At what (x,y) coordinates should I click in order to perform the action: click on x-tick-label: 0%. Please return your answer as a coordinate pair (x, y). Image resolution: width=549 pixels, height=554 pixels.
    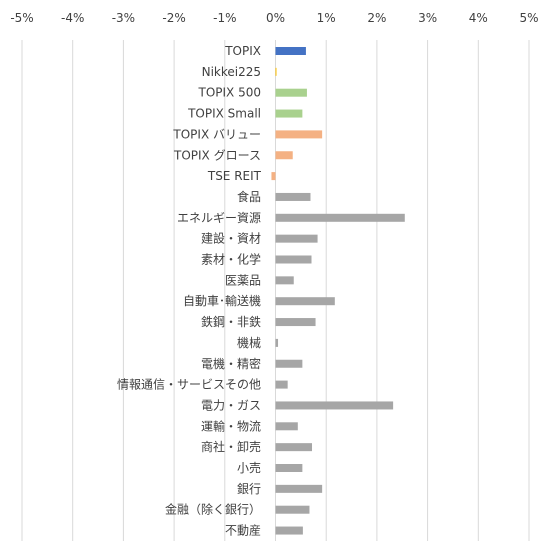
    Looking at the image, I should click on (275, 18).